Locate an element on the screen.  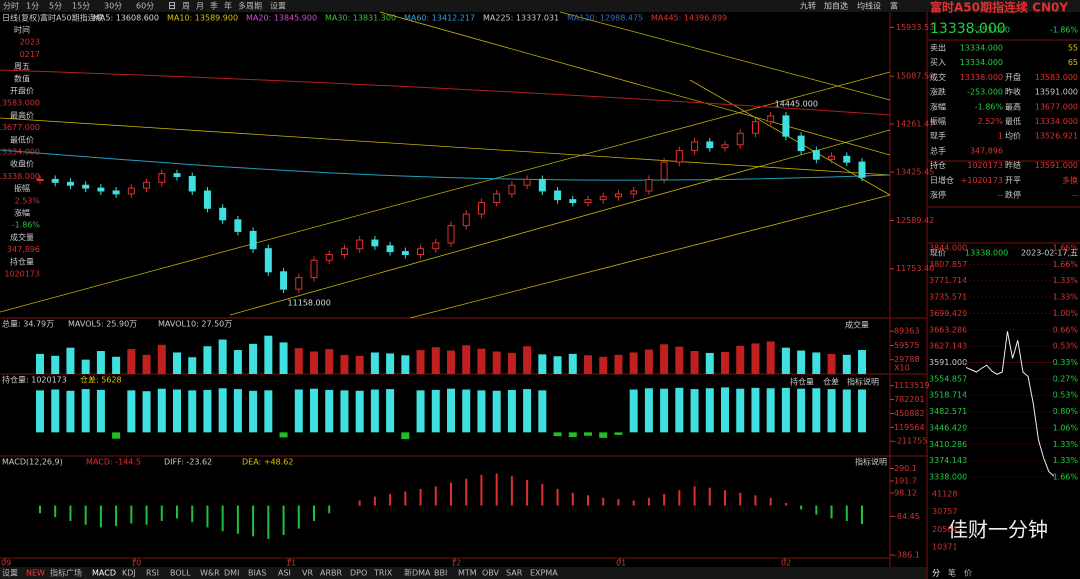
indicator-tab: KDJ is located at coordinates (129, 573).